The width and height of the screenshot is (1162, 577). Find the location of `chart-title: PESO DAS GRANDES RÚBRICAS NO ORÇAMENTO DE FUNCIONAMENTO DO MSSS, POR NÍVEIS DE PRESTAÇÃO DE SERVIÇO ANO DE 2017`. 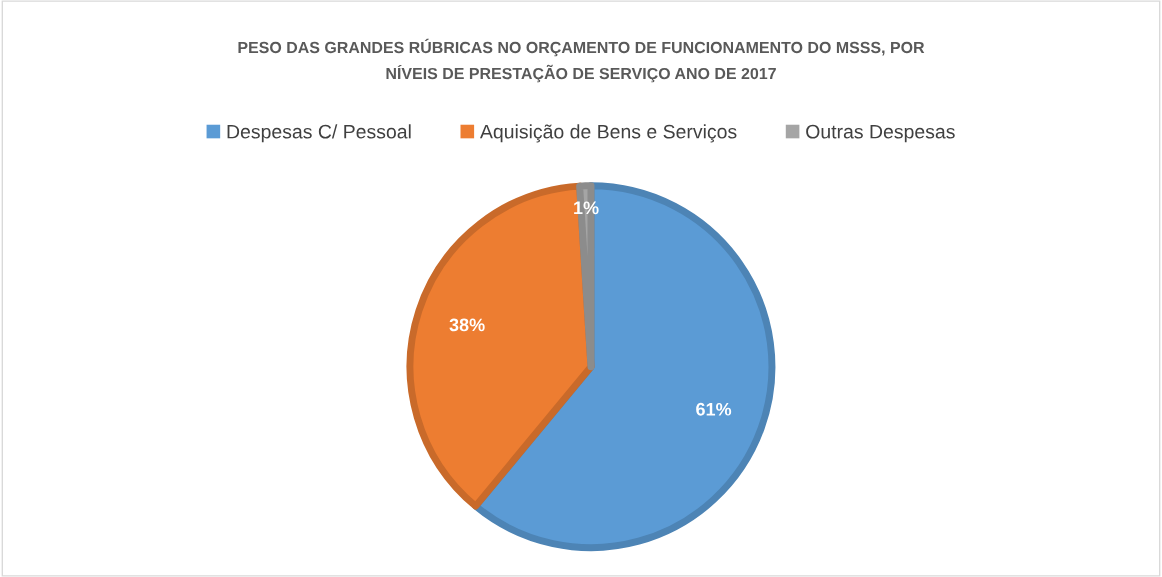

chart-title: PESO DAS GRANDES RÚBRICAS NO ORÇAMENTO DE FUNCIONAMENTO DO MSSS, POR NÍVEIS DE PRESTAÇÃO DE SERVIÇO ANO DE 2017 is located at coordinates (581, 60).